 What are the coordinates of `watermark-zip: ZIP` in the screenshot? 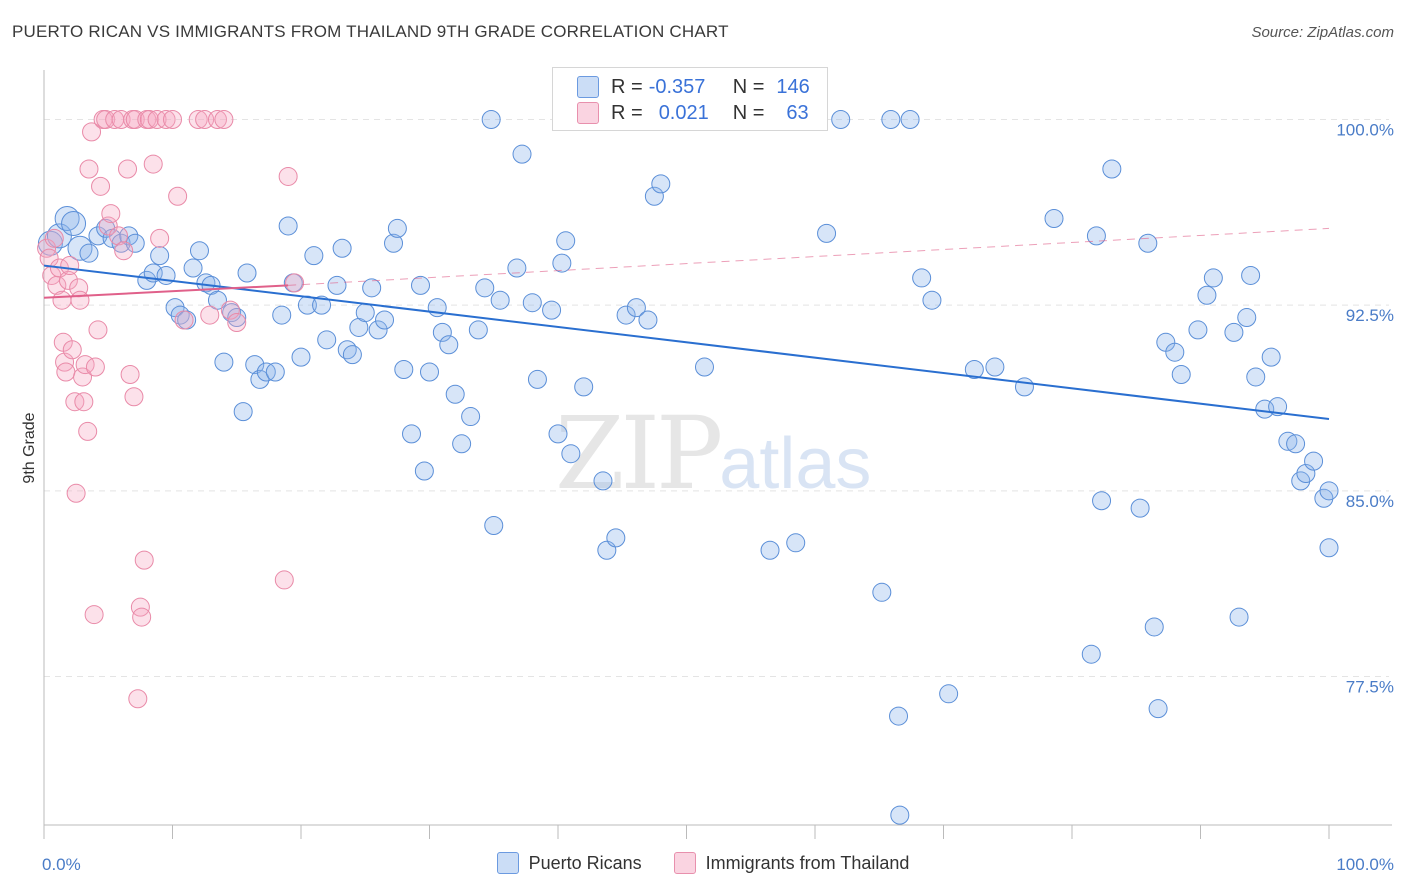 It's located at (639, 453).